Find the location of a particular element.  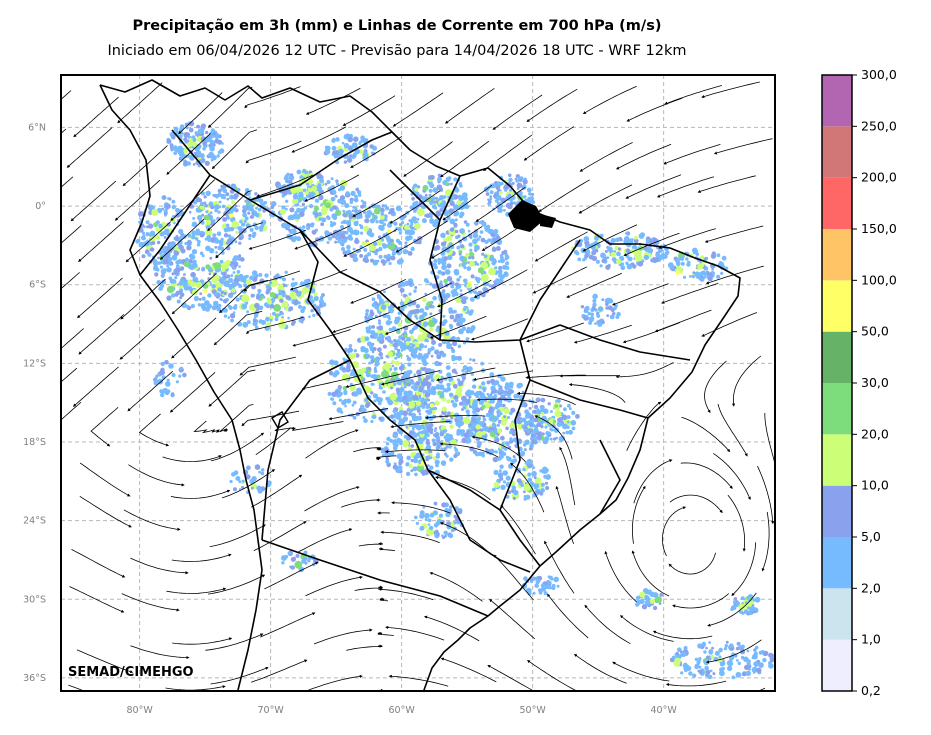

colorbar-swatch is located at coordinates (837, 357).